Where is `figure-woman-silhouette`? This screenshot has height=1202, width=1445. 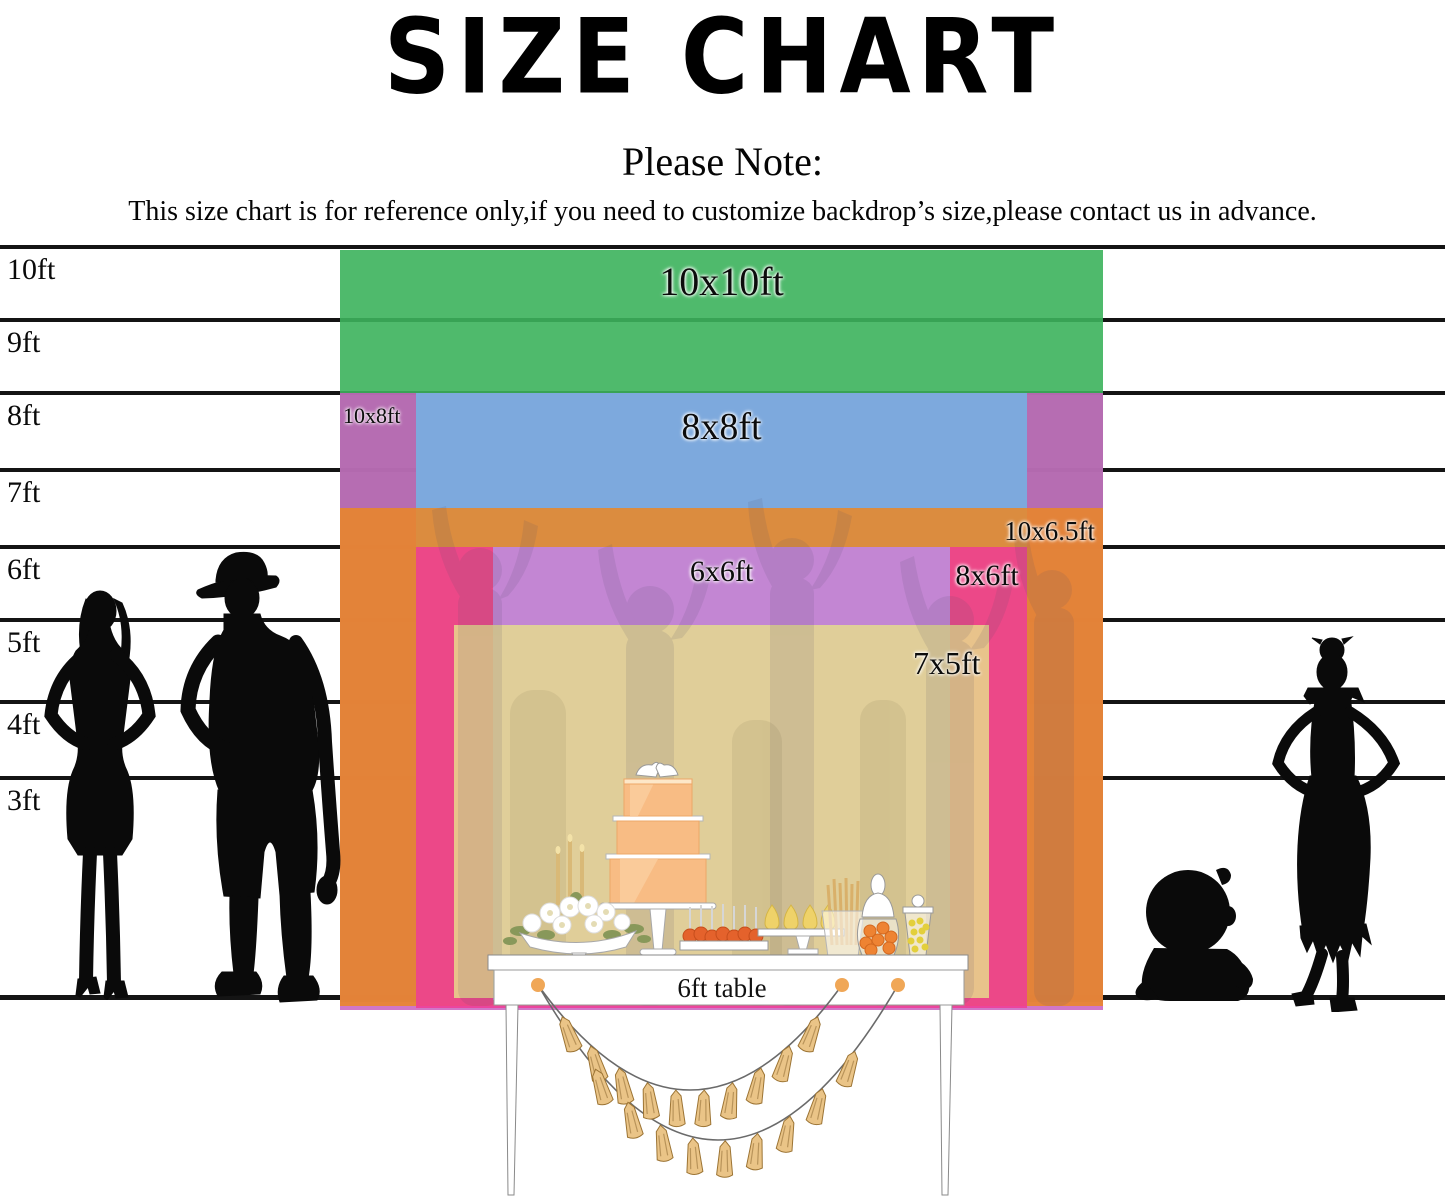 figure-woman-silhouette is located at coordinates (100, 795).